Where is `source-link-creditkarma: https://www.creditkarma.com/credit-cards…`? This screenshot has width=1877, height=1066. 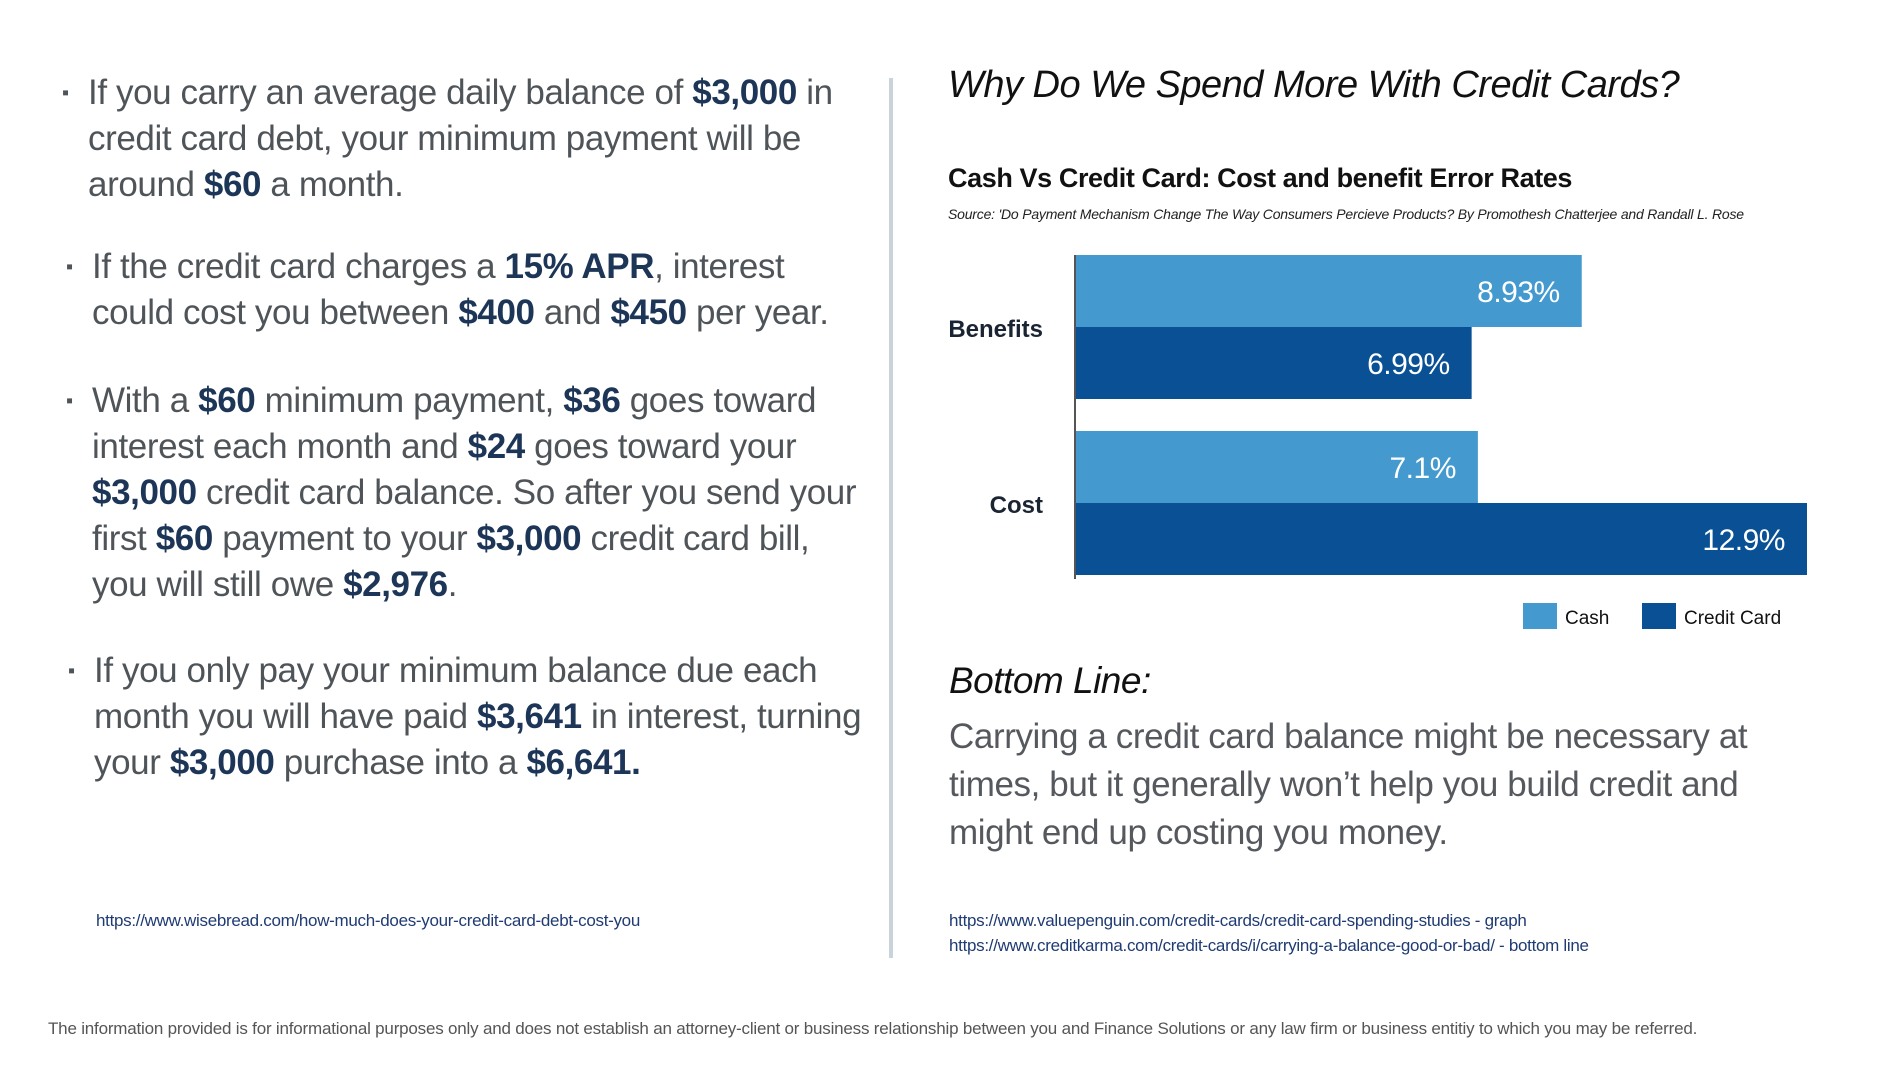 source-link-creditkarma: https://www.creditkarma.com/credit-cards… is located at coordinates (1269, 945).